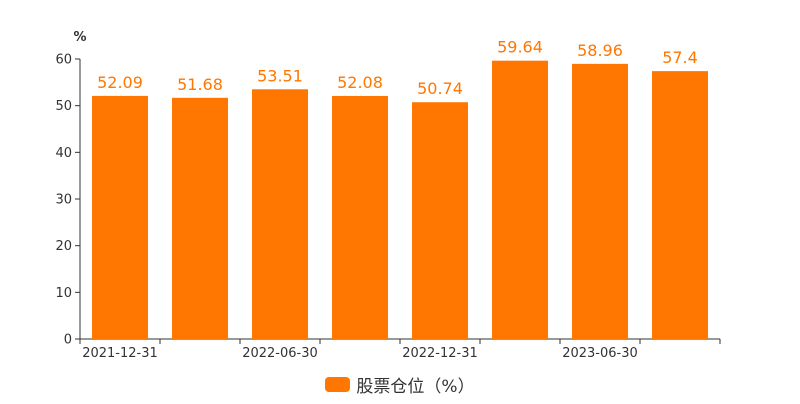  What do you see at coordinates (520, 47) in the screenshot?
I see `bar-value-label: 59.64` at bounding box center [520, 47].